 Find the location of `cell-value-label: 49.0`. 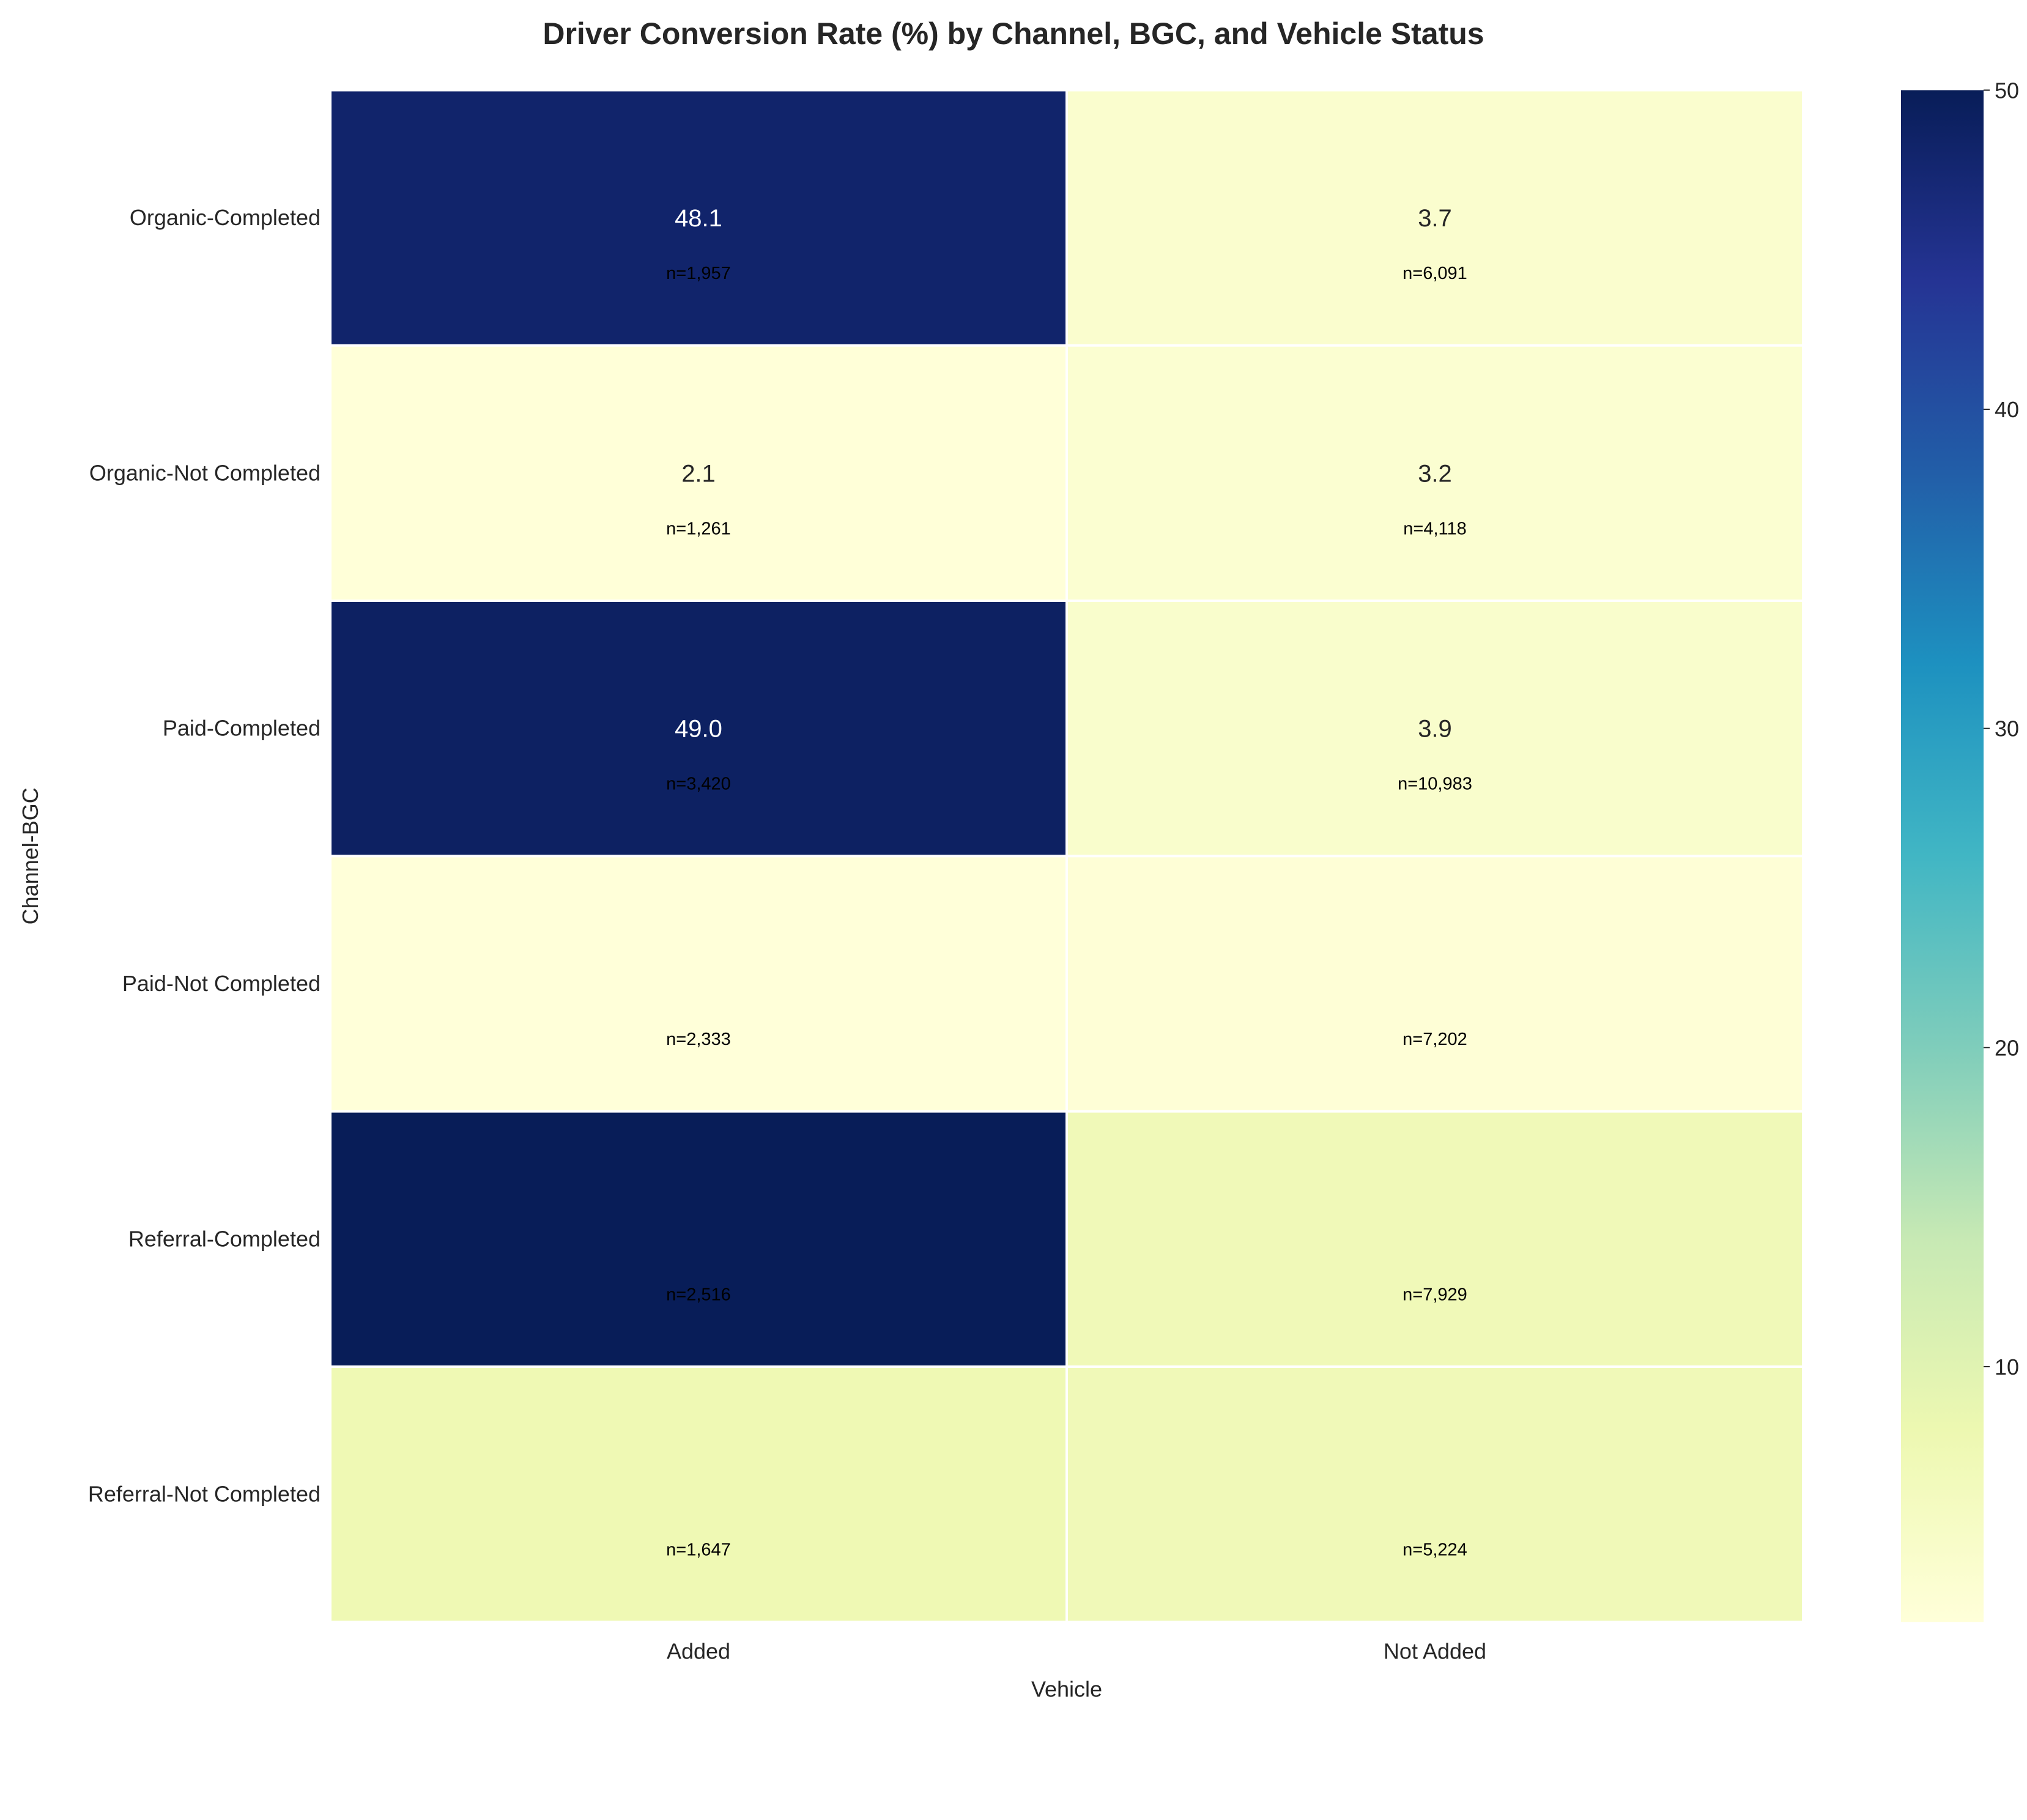

cell-value-label: 49.0 is located at coordinates (699, 730).